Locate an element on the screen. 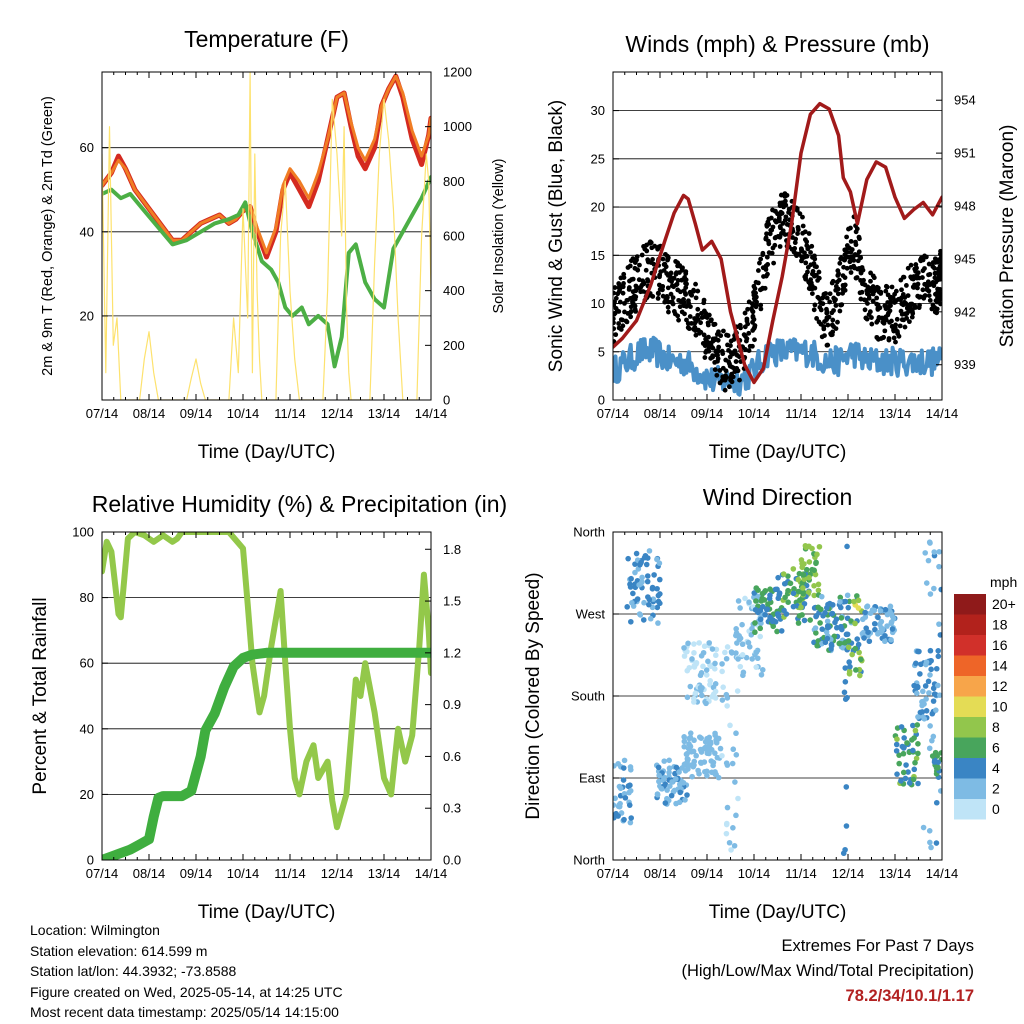 The width and height of the screenshot is (1024, 1024). x-tick-label: 14/14 is located at coordinates (942, 873).